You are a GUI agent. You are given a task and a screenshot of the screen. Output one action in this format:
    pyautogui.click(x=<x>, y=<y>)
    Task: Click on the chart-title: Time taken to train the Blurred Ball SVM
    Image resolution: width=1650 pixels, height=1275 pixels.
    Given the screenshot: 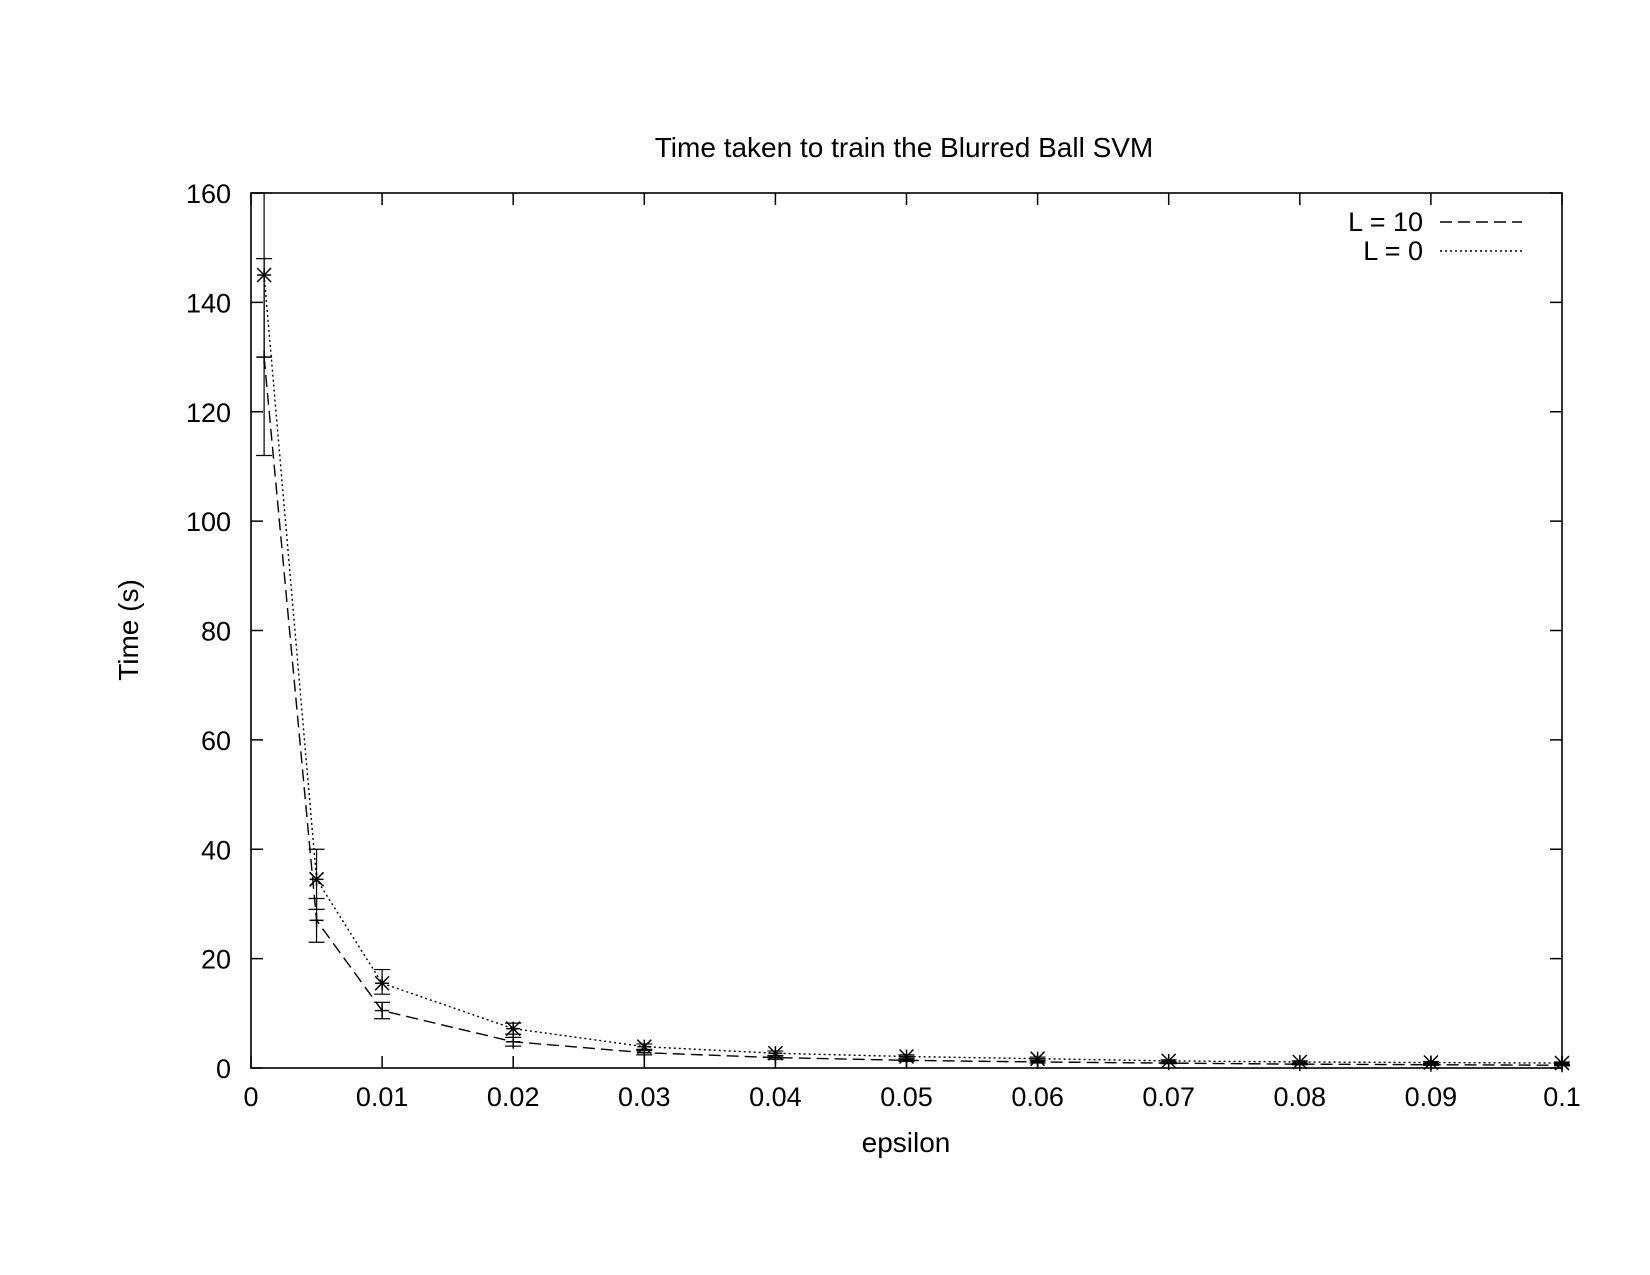 What is the action you would take?
    pyautogui.click(x=904, y=147)
    